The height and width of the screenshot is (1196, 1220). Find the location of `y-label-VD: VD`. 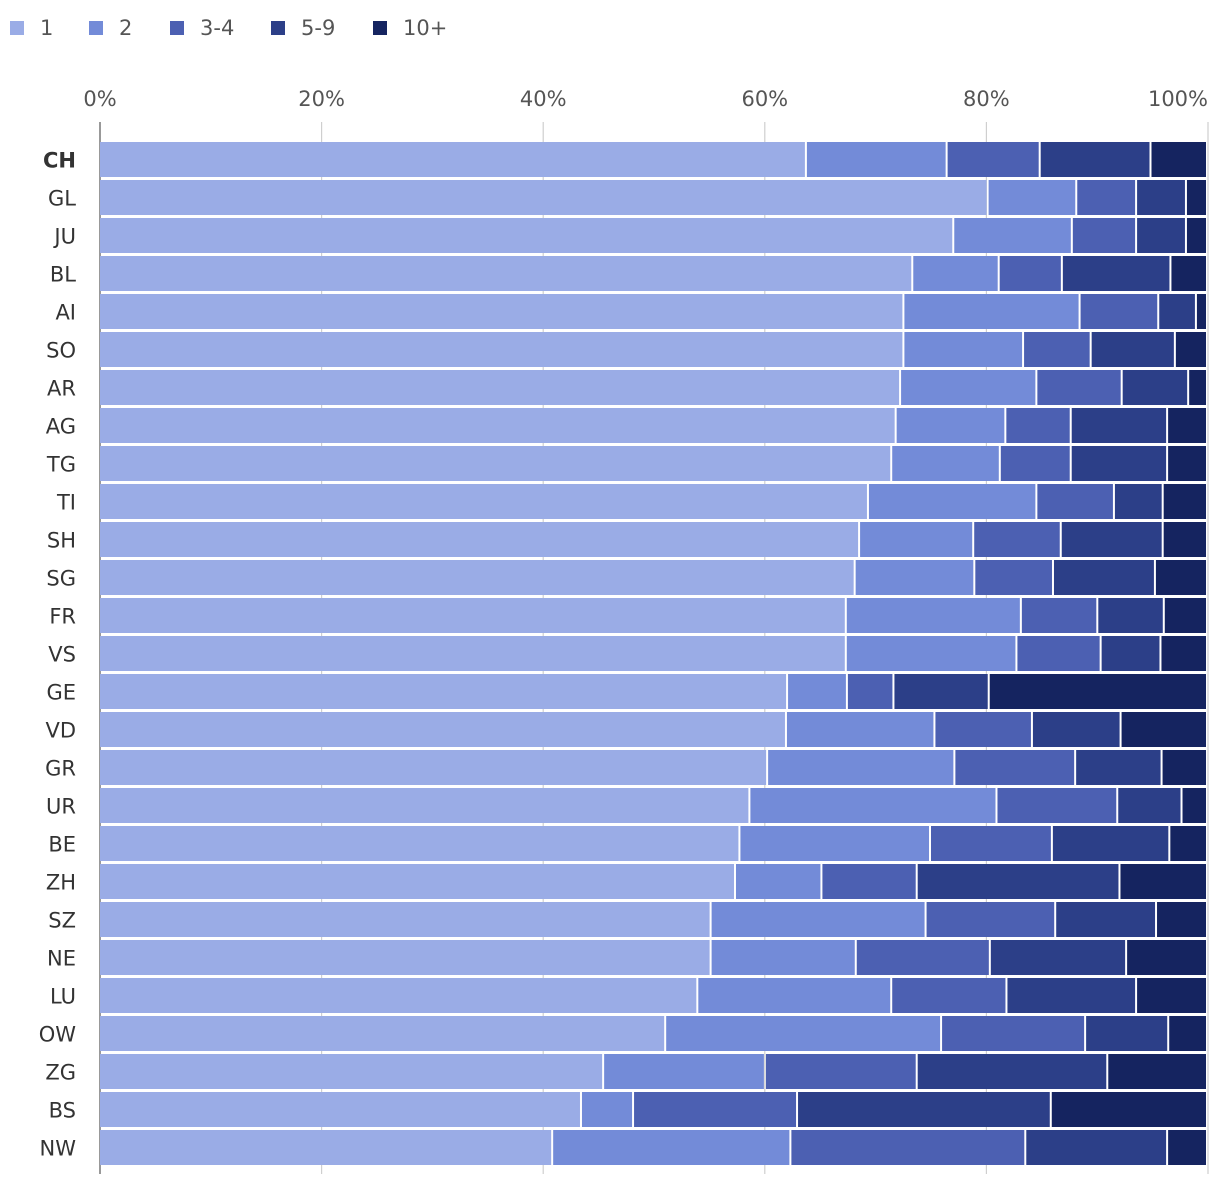

y-label-VD: VD is located at coordinates (60, 731).